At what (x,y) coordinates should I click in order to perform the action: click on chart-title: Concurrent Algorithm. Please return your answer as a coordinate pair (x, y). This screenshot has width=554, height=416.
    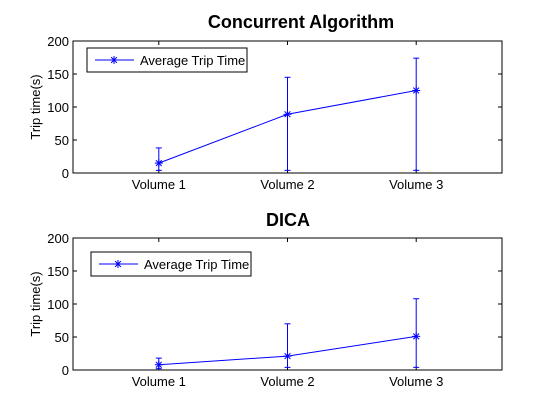
    Looking at the image, I should click on (301, 22).